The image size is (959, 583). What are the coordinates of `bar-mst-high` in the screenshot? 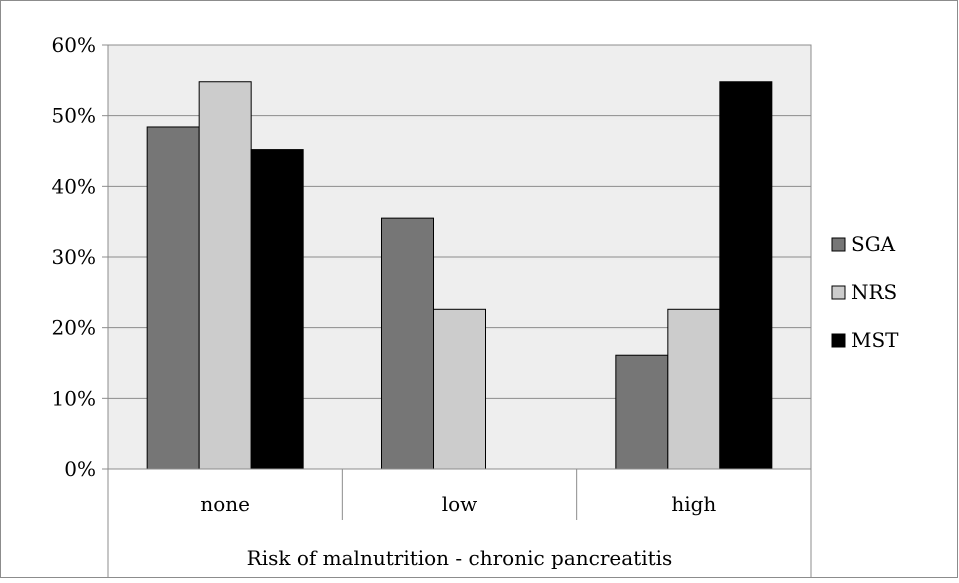 It's located at (746, 275).